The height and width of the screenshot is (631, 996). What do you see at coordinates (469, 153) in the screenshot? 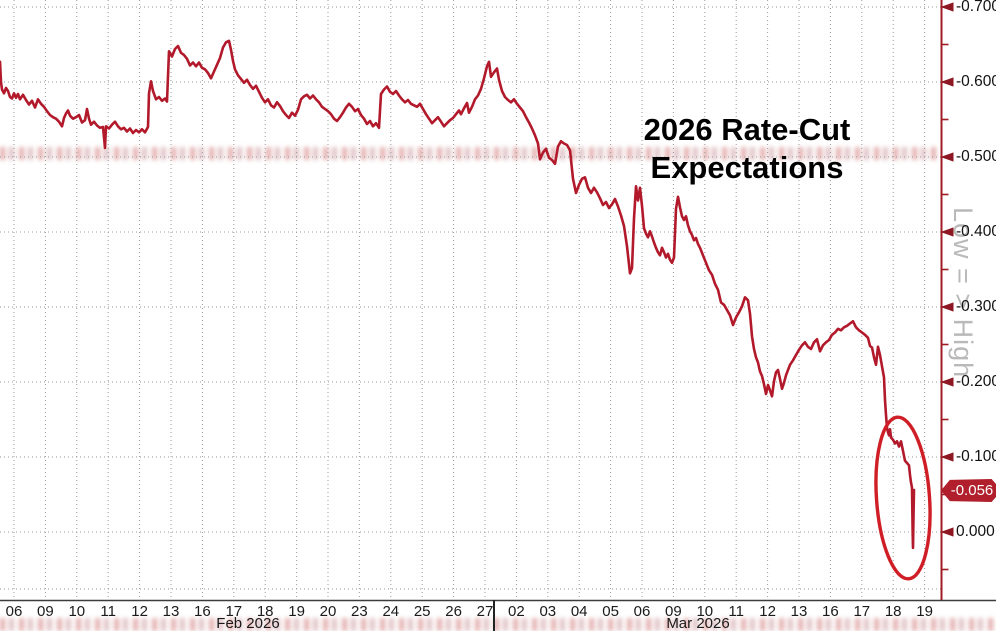
I see `blurred-watermark-mid` at bounding box center [469, 153].